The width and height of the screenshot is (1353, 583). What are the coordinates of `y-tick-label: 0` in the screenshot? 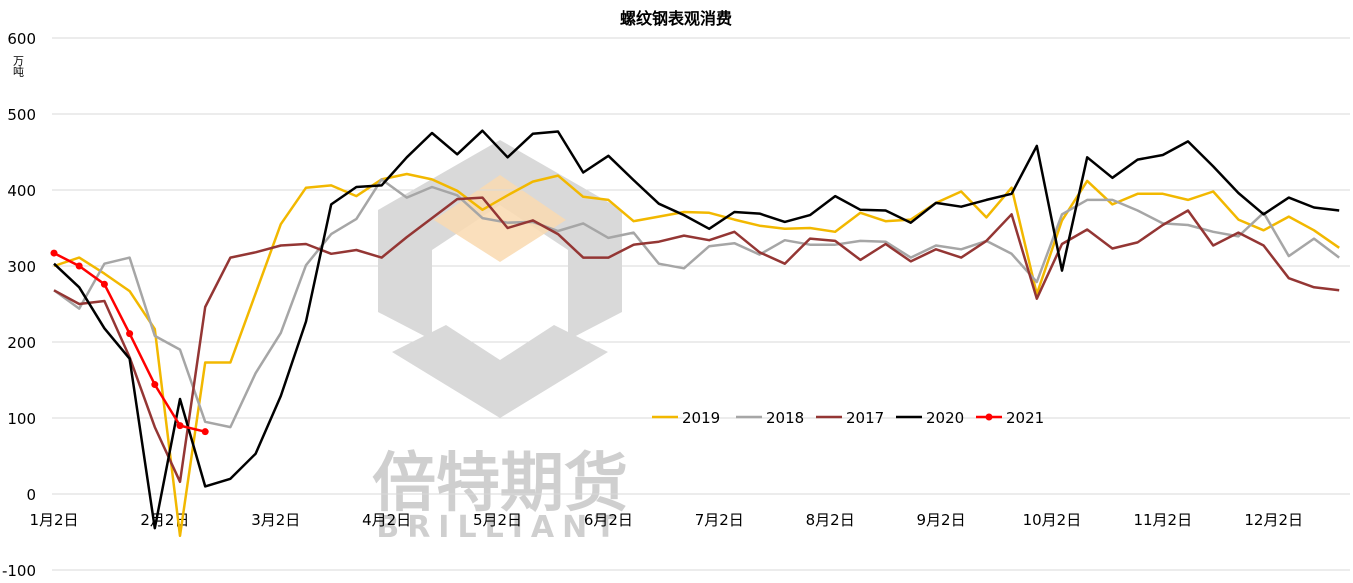 It's located at (31, 495).